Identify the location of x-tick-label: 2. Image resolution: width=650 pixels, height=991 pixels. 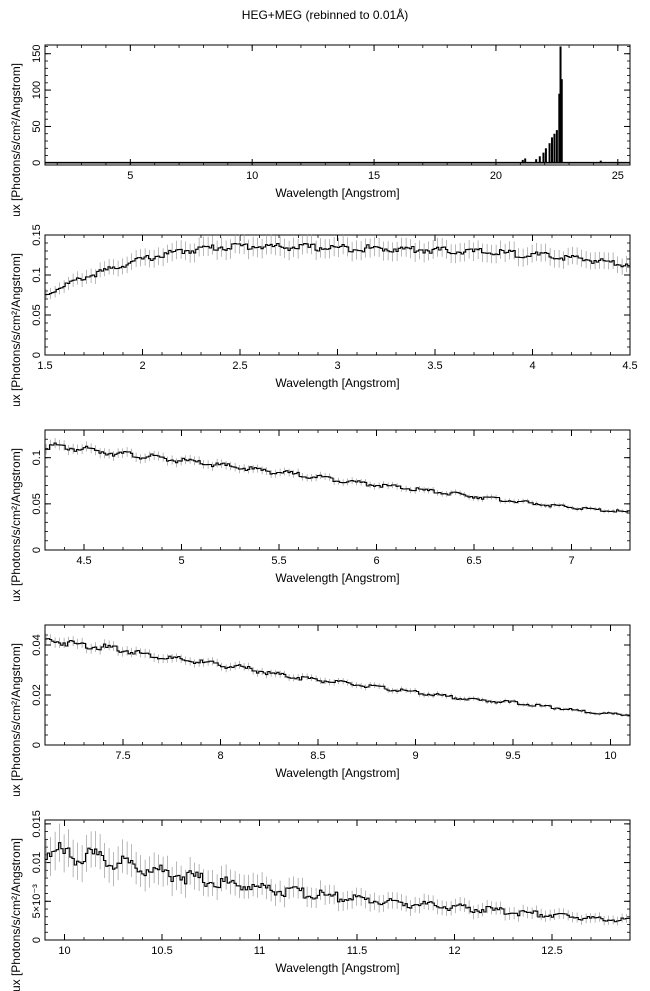
(142, 366).